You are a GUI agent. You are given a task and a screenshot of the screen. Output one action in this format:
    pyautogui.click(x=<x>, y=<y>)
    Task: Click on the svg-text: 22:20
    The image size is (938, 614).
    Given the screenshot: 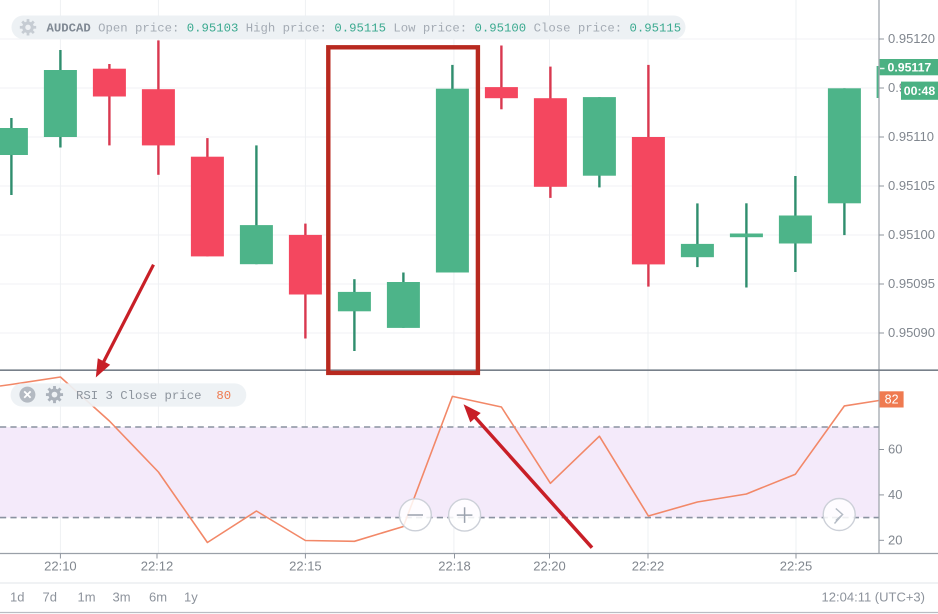 What is the action you would take?
    pyautogui.click(x=549, y=566)
    